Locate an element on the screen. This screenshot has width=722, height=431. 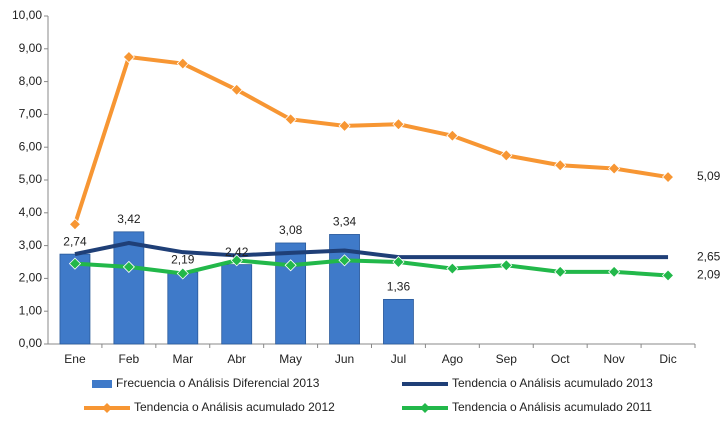
x-tick-label: Jul is located at coordinates (398, 359).